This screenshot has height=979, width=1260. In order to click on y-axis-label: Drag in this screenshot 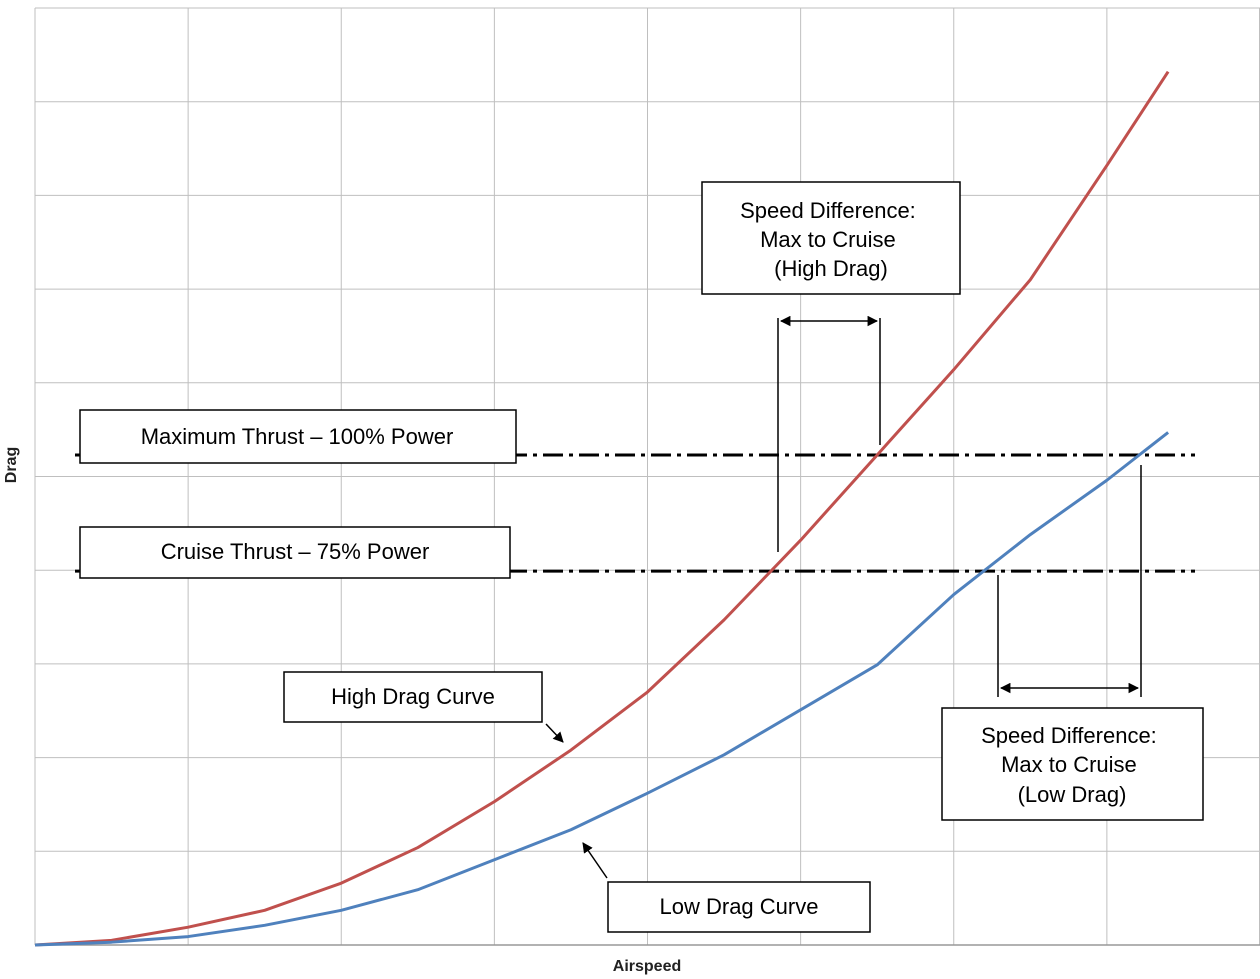, I will do `click(11, 465)`.